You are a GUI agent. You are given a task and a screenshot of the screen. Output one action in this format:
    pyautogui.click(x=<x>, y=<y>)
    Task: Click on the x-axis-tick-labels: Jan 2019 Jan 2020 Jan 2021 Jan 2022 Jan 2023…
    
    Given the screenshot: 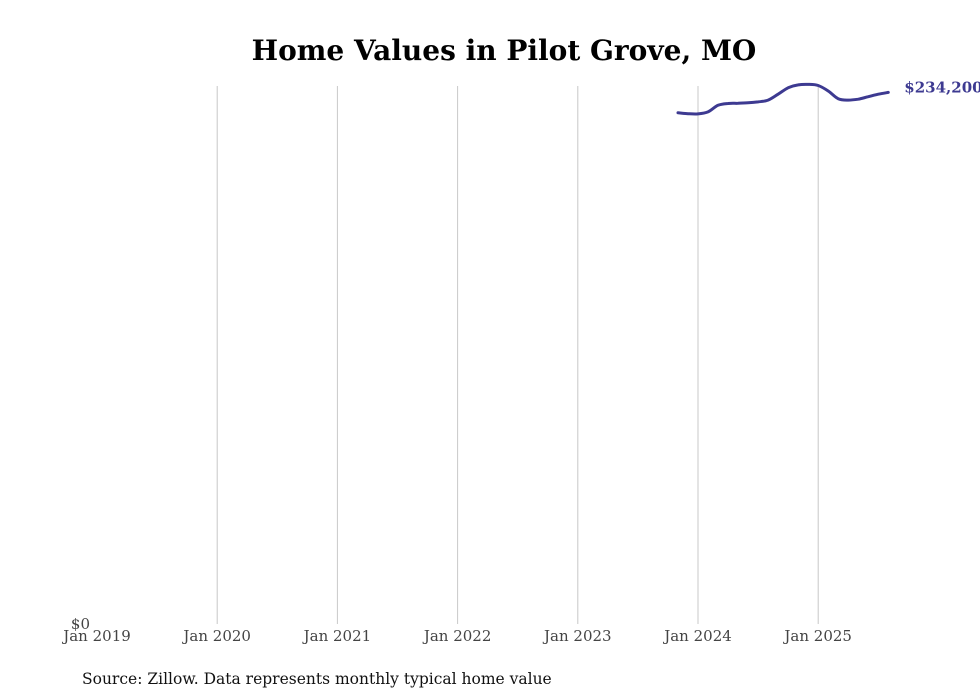 What is the action you would take?
    pyautogui.click(x=456, y=636)
    